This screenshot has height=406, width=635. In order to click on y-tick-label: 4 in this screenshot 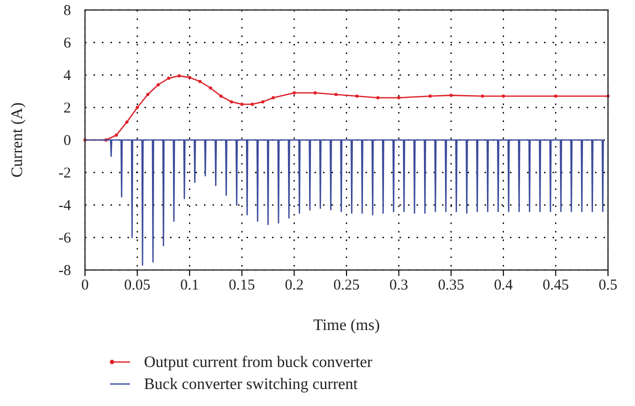, I will do `click(68, 76)`.